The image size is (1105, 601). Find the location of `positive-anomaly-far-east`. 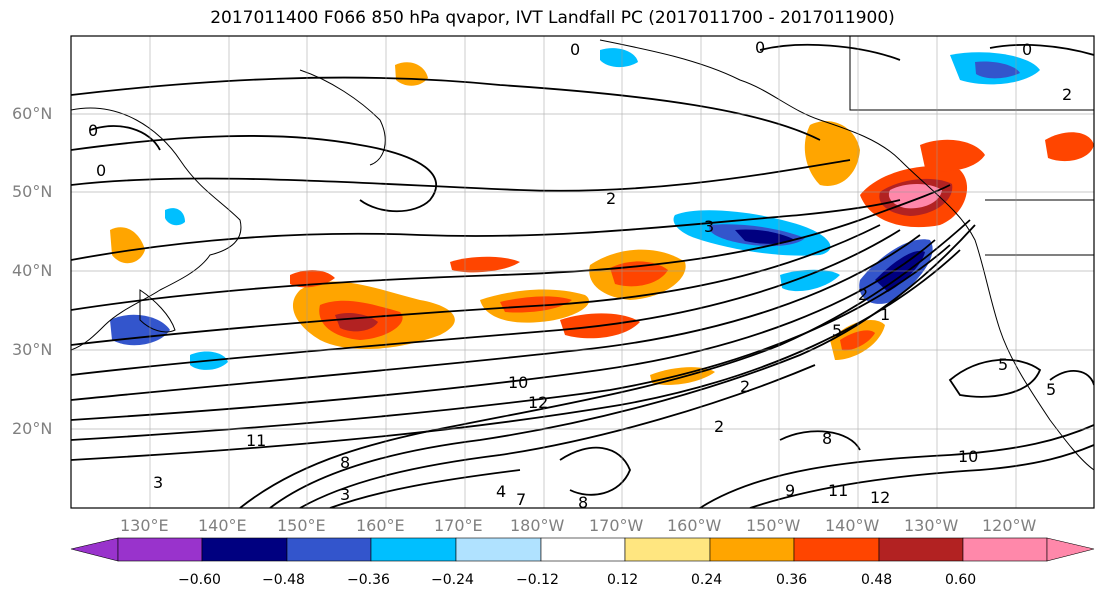

positive-anomaly-far-east is located at coordinates (1069, 147).